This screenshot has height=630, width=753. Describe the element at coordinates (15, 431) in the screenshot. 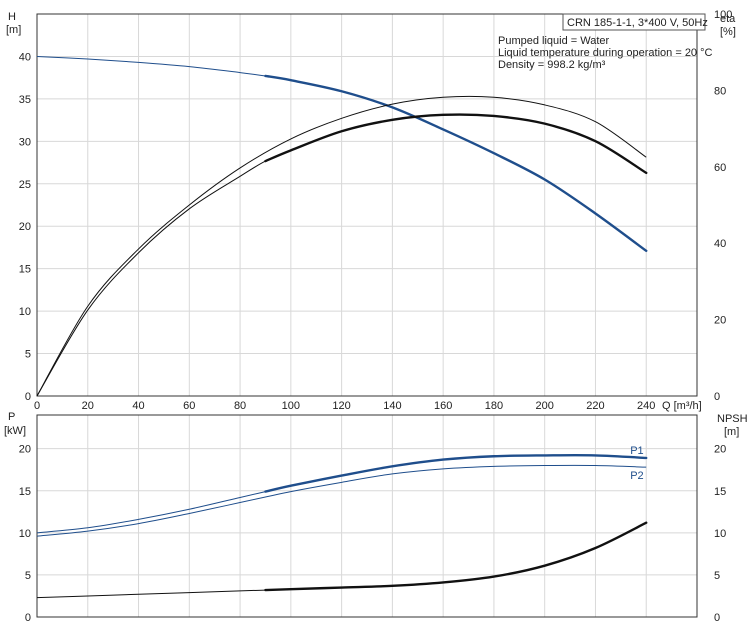

I see `y-left-bottom-label-unit: [kW]` at that location.